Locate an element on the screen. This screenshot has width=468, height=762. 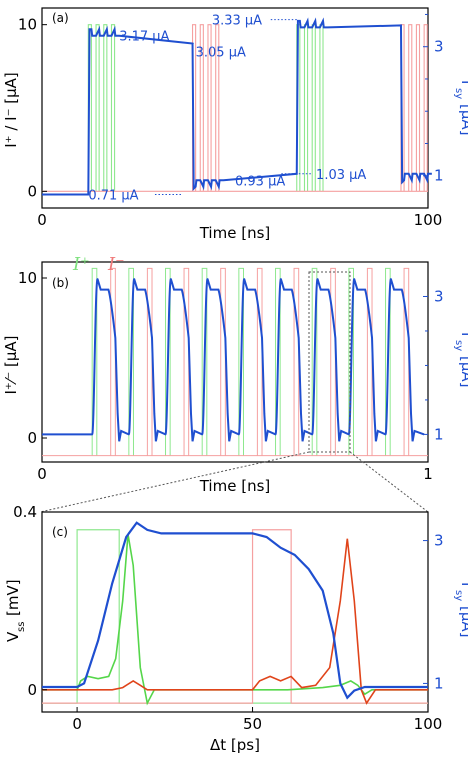
panel-b-tag: (b) is located at coordinates (60, 283).